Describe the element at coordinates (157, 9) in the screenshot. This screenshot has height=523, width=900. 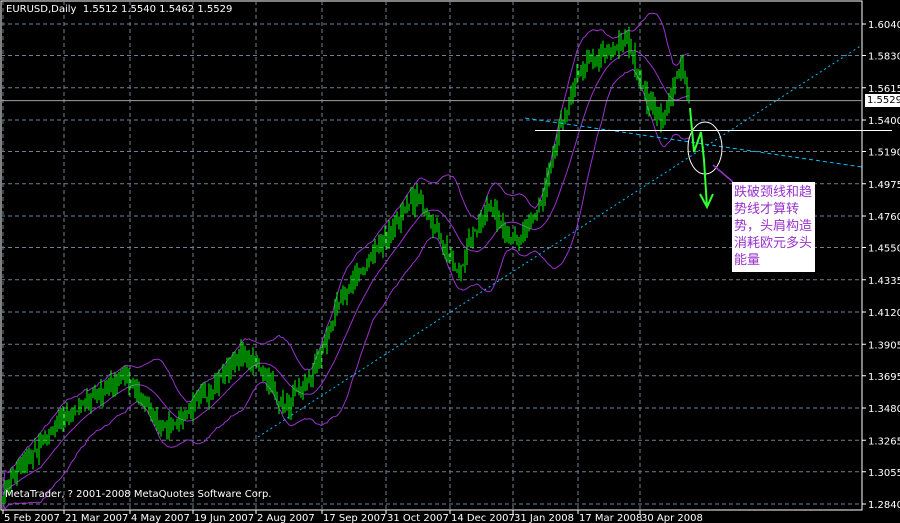
I see `ohlc-readout: 1.5512 1.5540 1.5462 1.5529` at that location.